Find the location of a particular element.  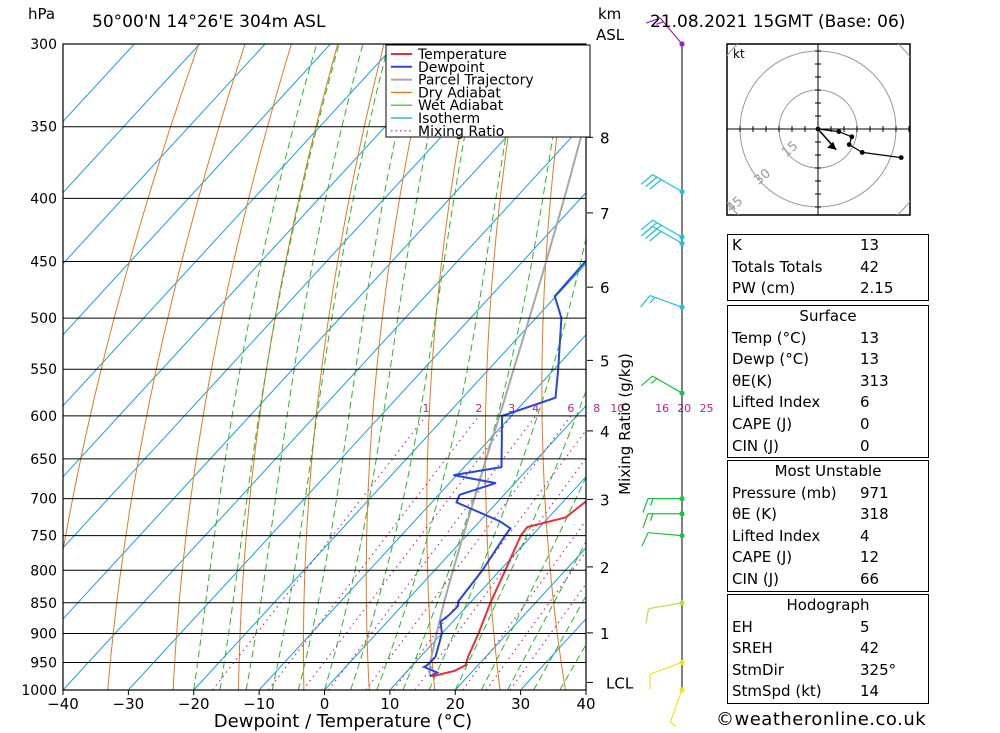

mixing-ratio-label: 10 is located at coordinates (617, 408).